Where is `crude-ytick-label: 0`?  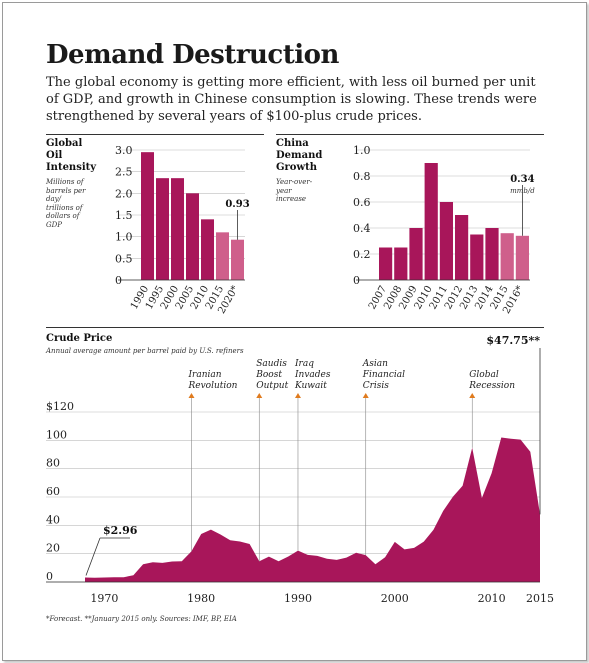 crude-ytick-label: 0 is located at coordinates (49, 576).